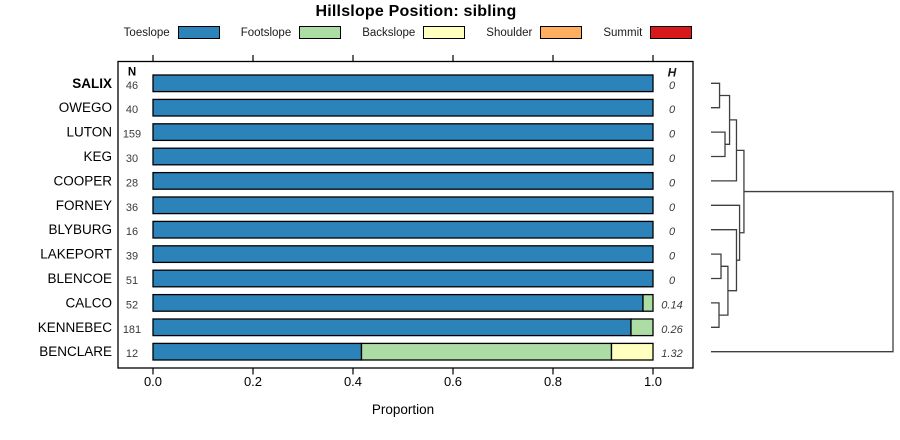 Image resolution: width=900 pixels, height=440 pixels. Describe the element at coordinates (89, 132) in the screenshot. I see `row-label-luton: LUTON` at that location.